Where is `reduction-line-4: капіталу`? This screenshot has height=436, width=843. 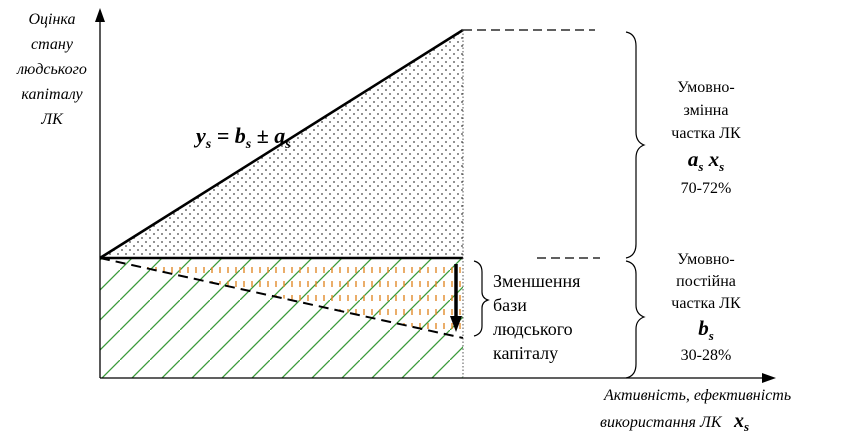
reduction-line-4: капіталу is located at coordinates (525, 353).